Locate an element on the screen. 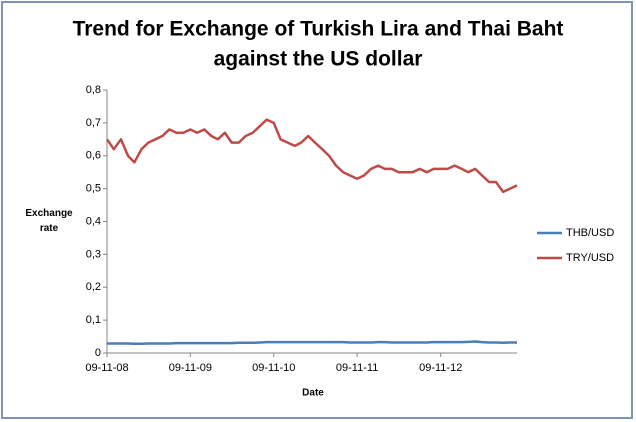 The width and height of the screenshot is (636, 422). y-tick-label: 0,6 is located at coordinates (93, 156).